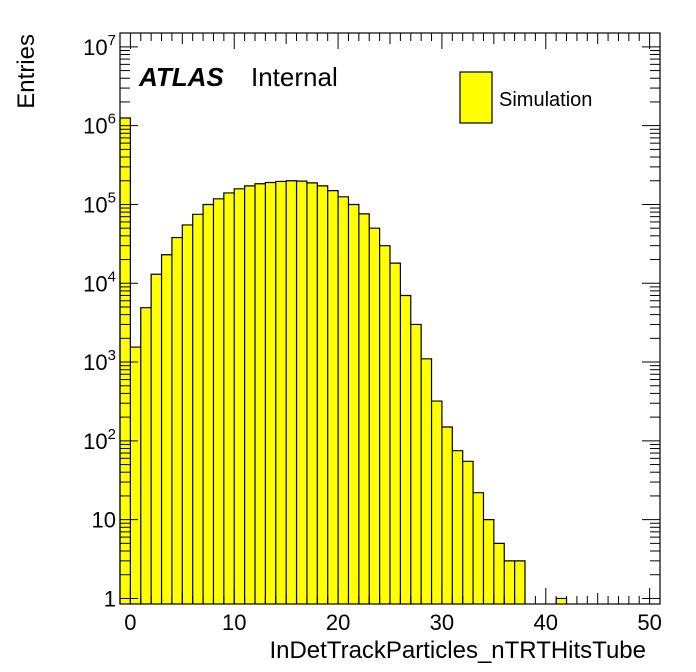 The height and width of the screenshot is (672, 696). What do you see at coordinates (393, 622) in the screenshot?
I see `x-tick-labels: 0 10 20 30 40 50` at bounding box center [393, 622].